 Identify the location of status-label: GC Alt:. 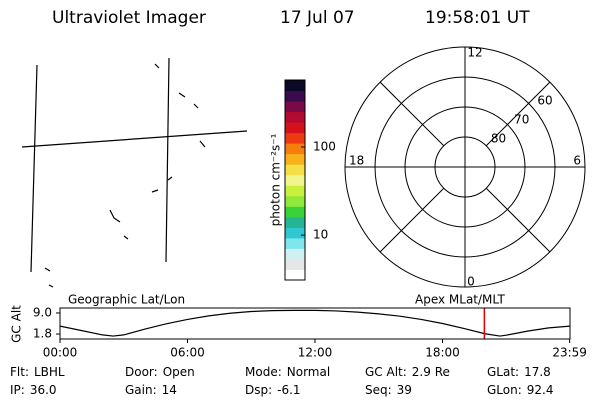
(386, 372).